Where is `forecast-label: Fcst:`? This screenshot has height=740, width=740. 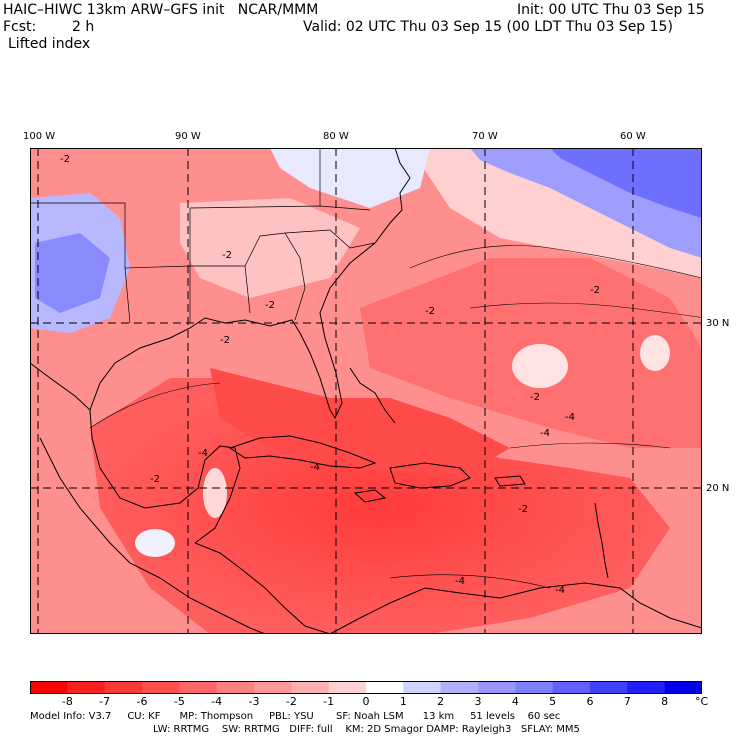 forecast-label: Fcst: is located at coordinates (20, 27).